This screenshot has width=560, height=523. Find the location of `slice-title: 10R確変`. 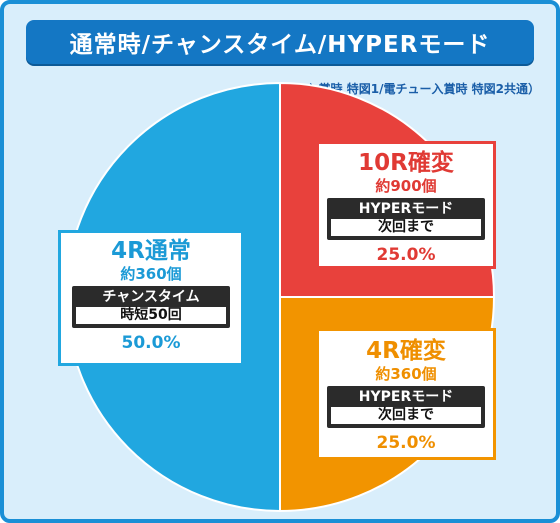

slice-title: 10R確変 is located at coordinates (406, 163).